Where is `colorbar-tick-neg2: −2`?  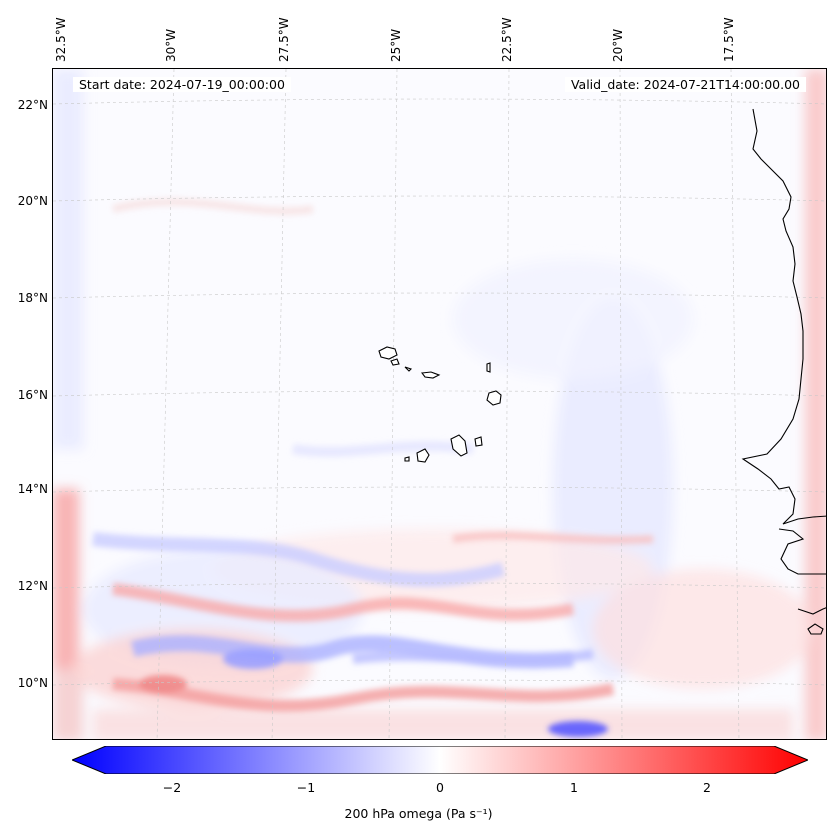 colorbar-tick-neg2: −2 is located at coordinates (172, 787).